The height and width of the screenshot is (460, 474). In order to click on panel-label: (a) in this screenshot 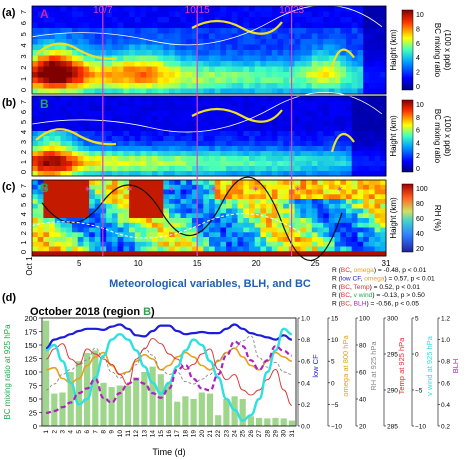, I will do `click(9, 13)`.